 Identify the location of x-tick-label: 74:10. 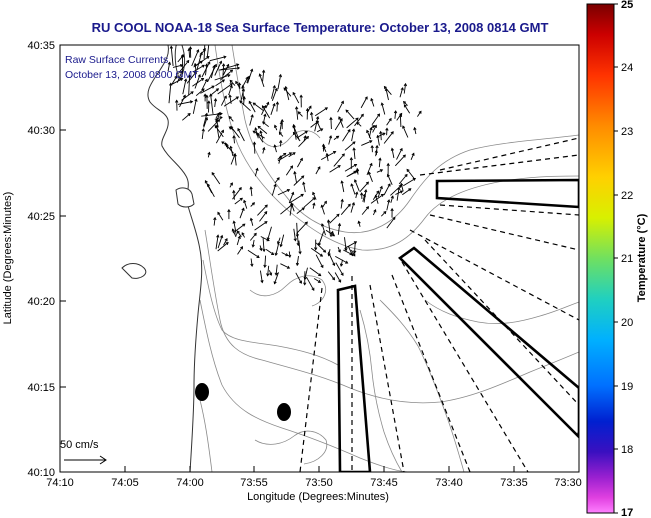
(60, 483).